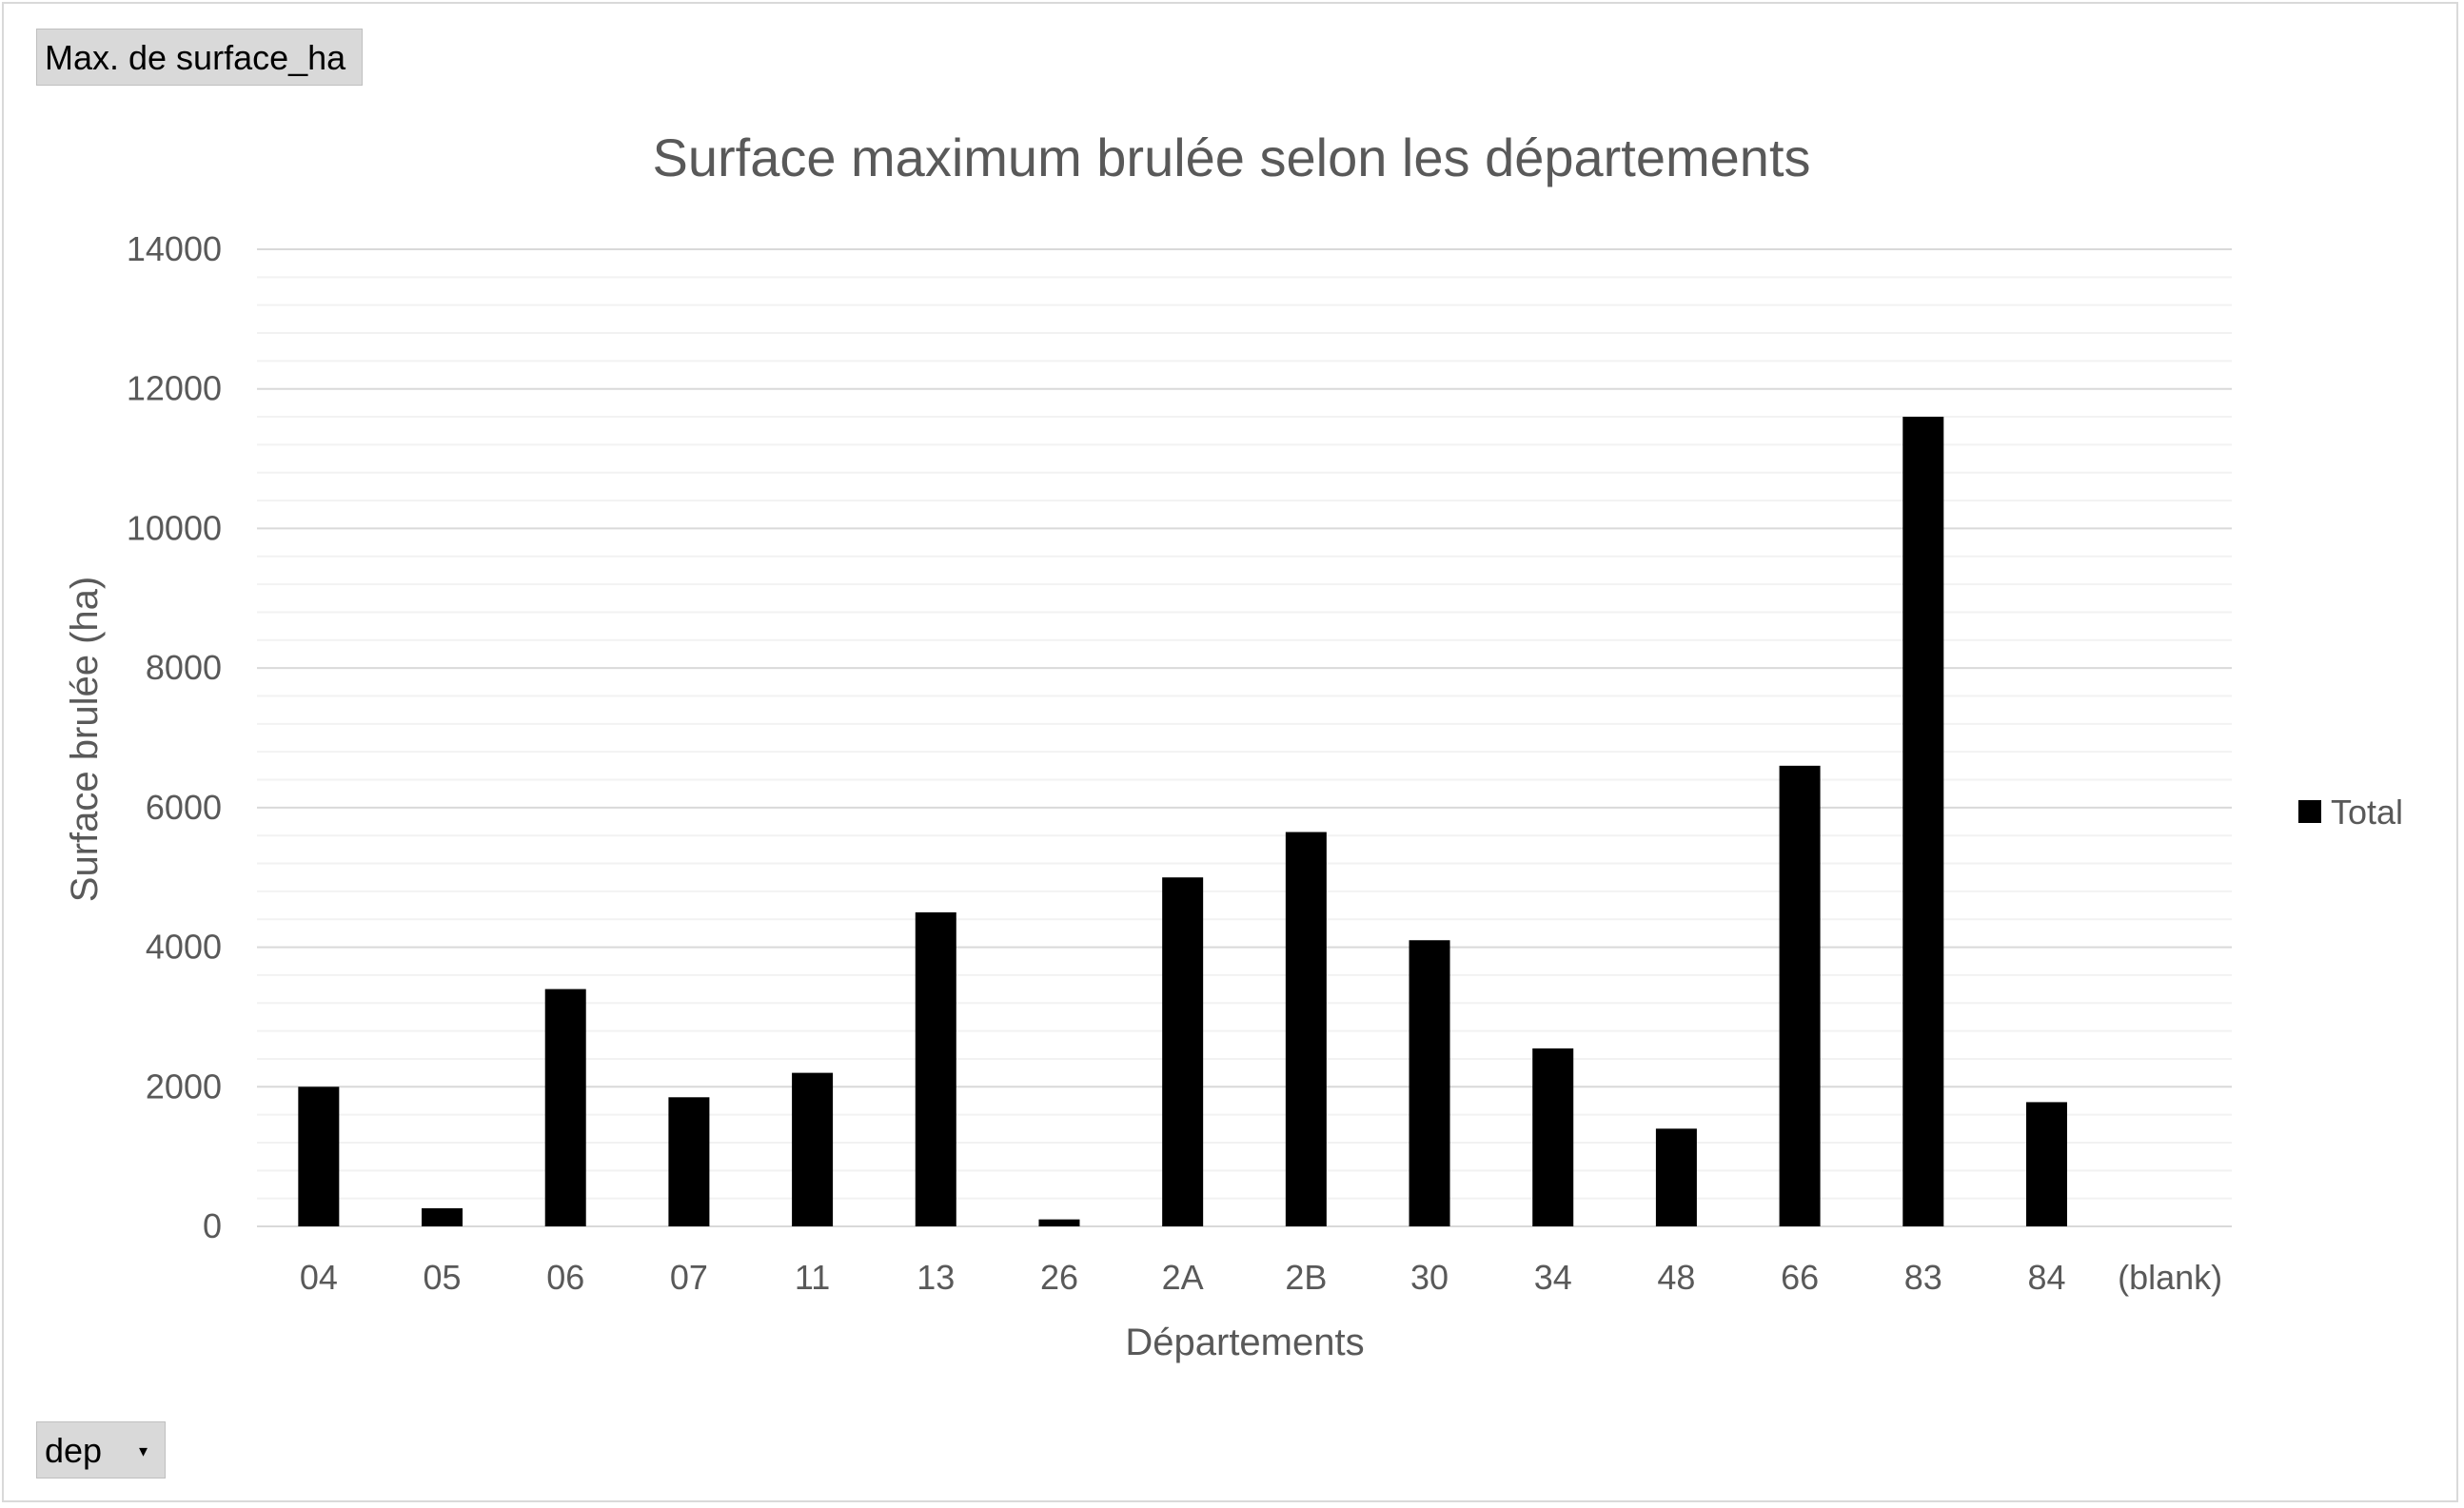  What do you see at coordinates (174, 248) in the screenshot?
I see `y-tick-label: 14000` at bounding box center [174, 248].